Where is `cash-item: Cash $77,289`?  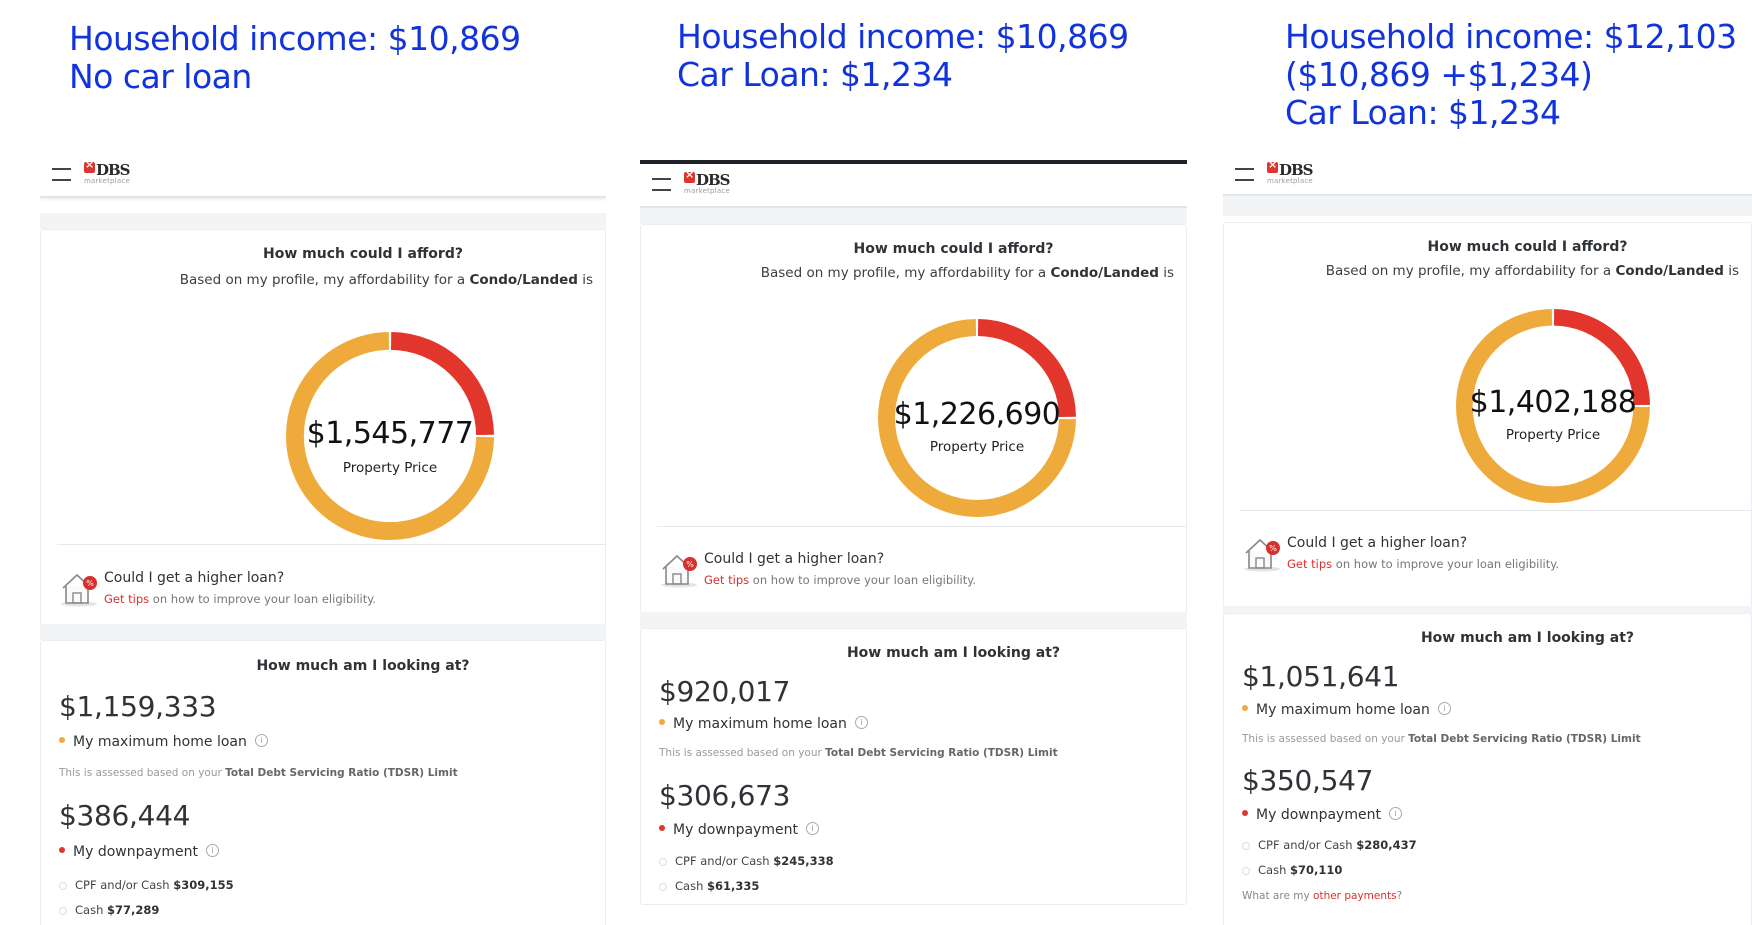 cash-item: Cash $77,289 is located at coordinates (109, 910).